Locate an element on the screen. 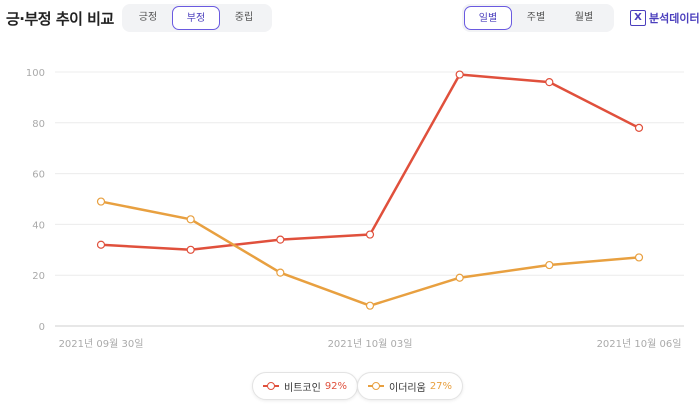  analysis-data-label: 분석데이터 is located at coordinates (674, 18).